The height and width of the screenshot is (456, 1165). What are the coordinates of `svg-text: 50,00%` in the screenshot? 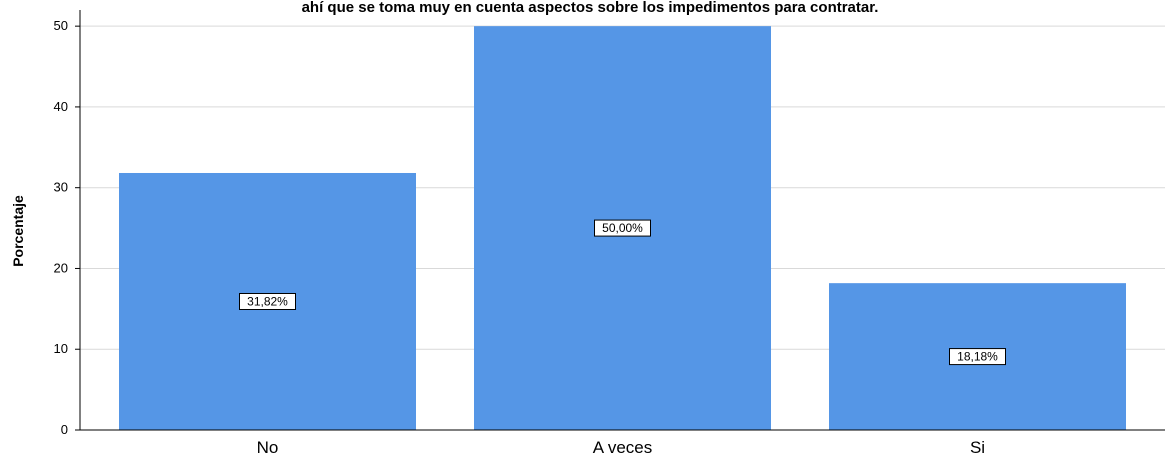 It's located at (622, 228).